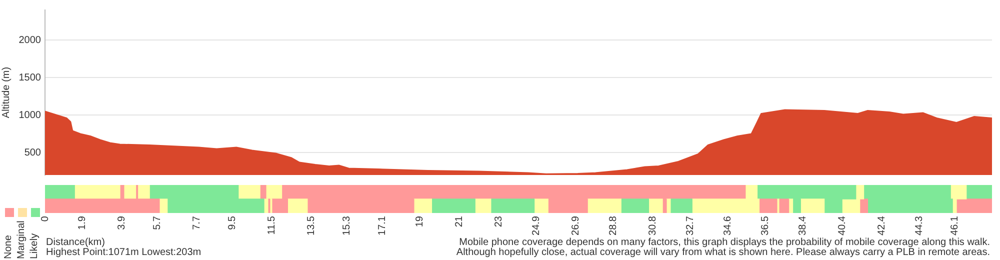 The height and width of the screenshot is (260, 1000). What do you see at coordinates (882, 226) in the screenshot?
I see `x-tick-label: 42.4` at bounding box center [882, 226].